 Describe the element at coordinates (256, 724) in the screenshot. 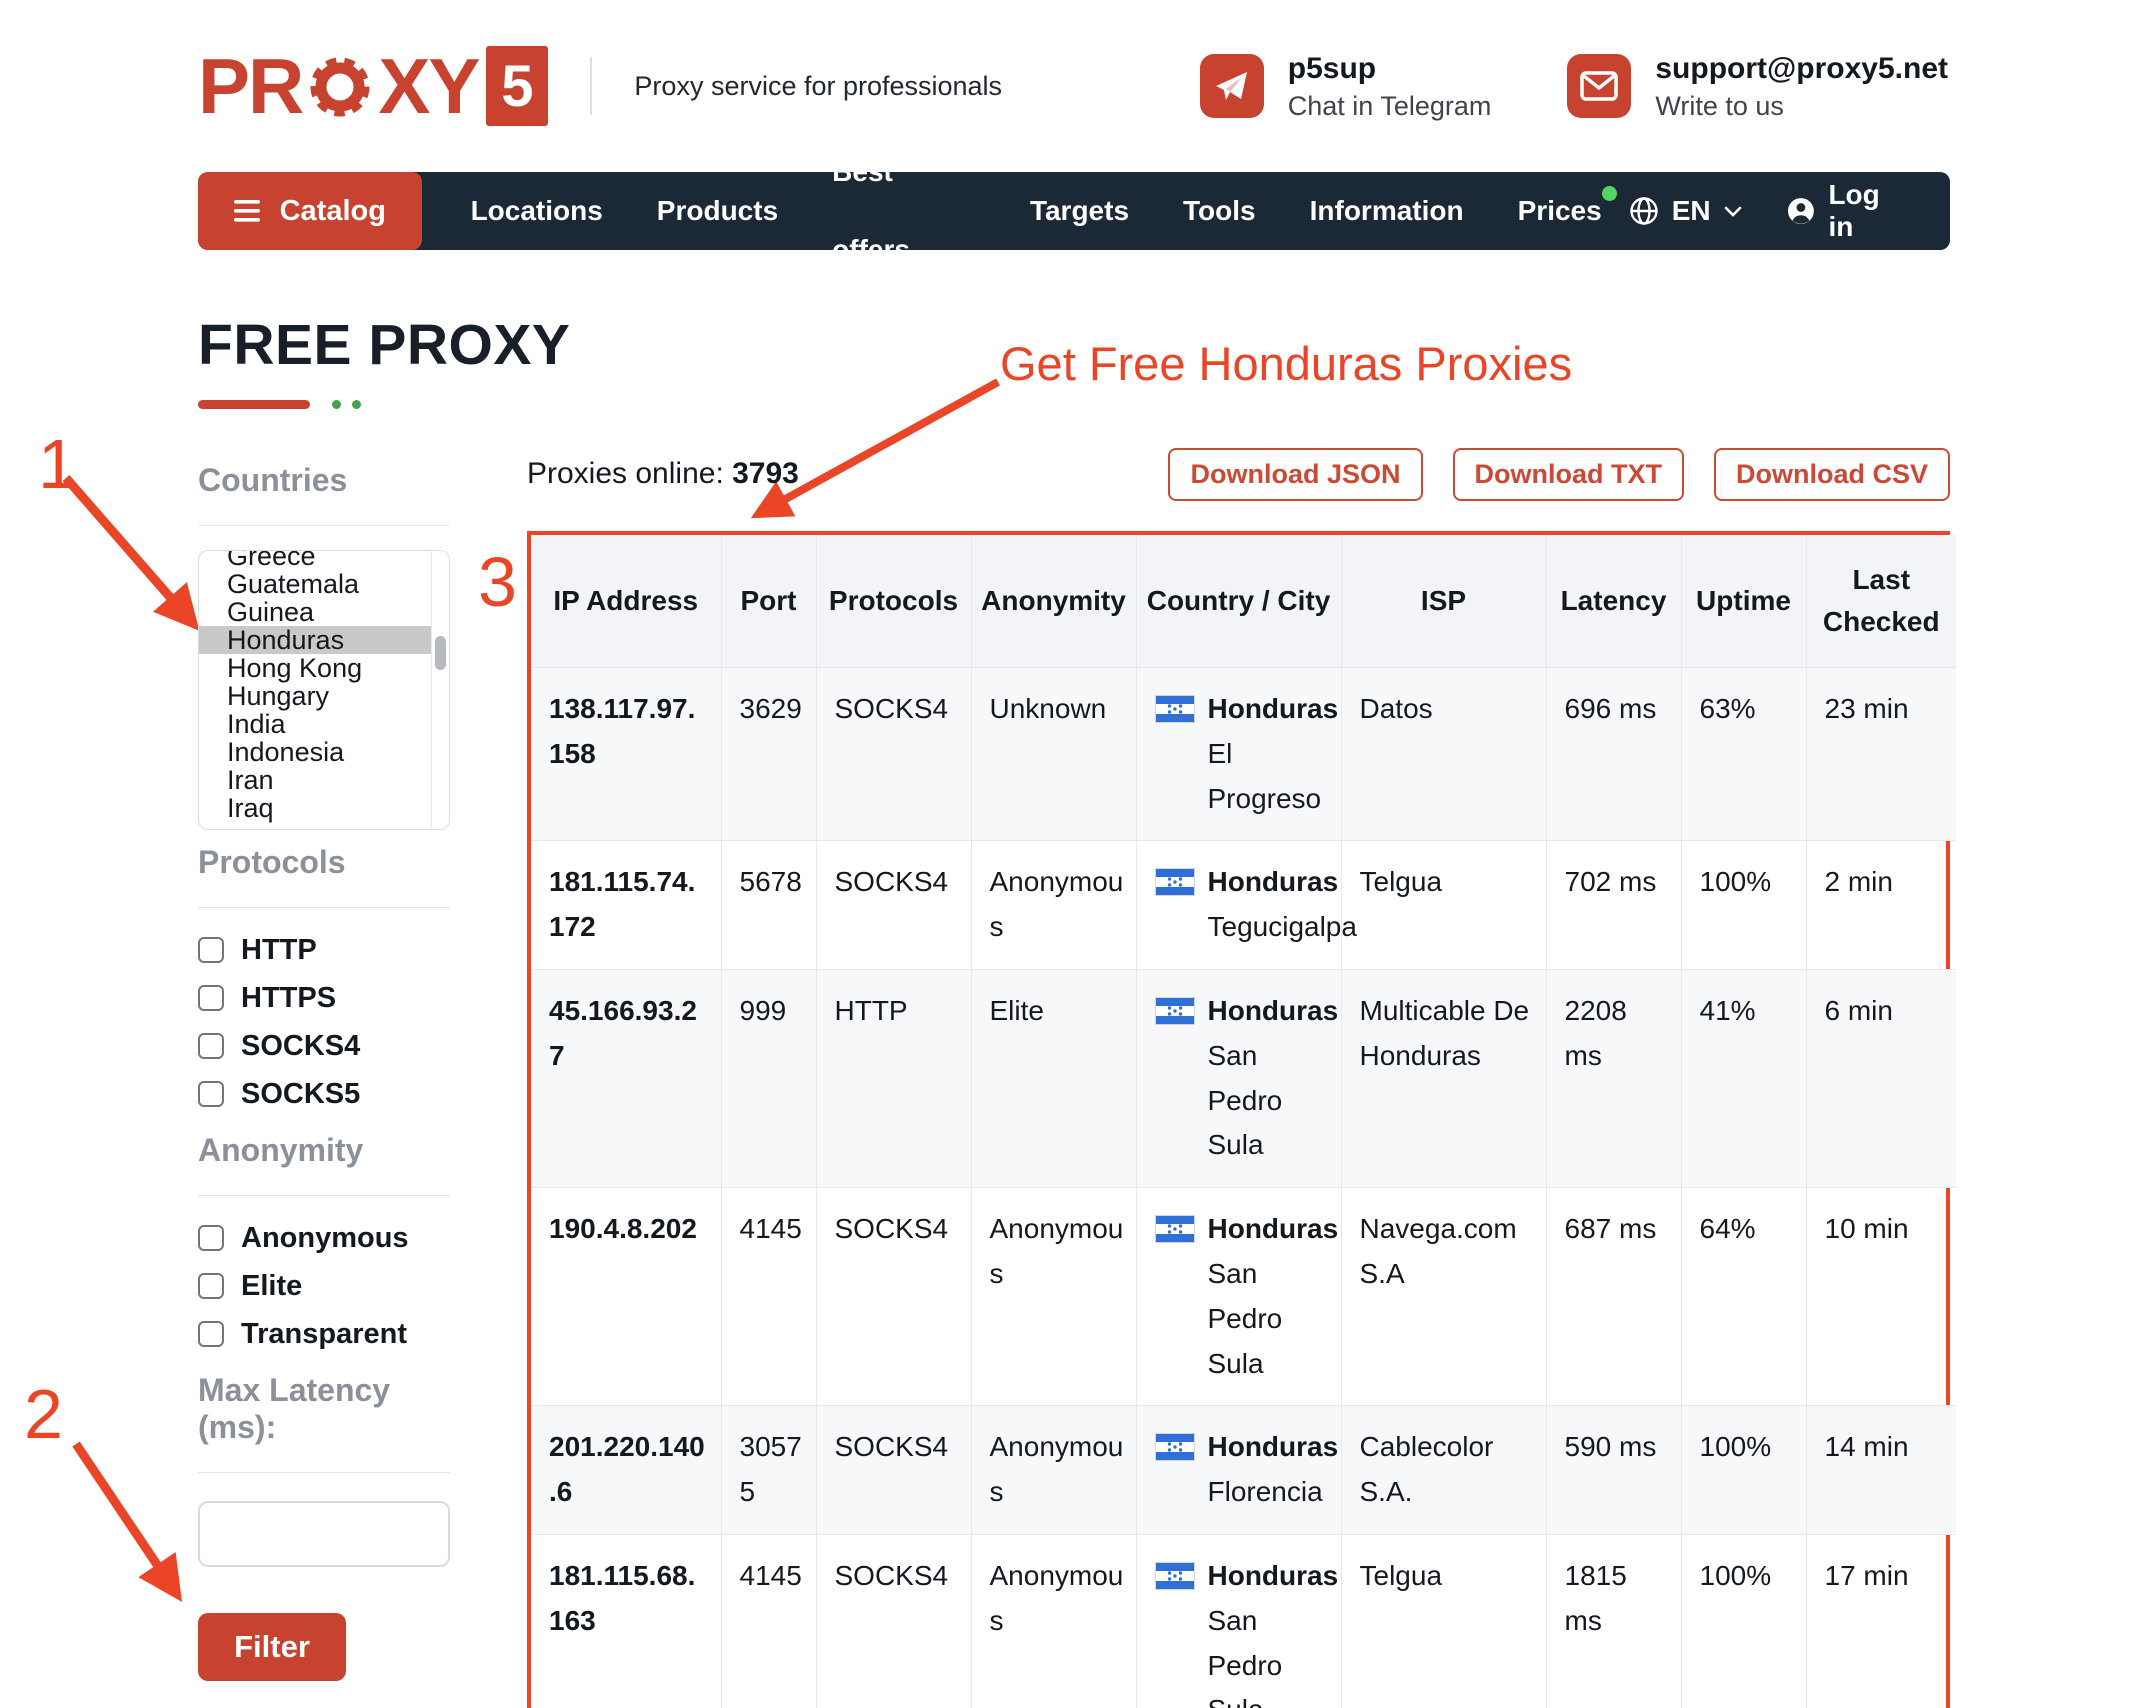

I see `country-option-india: India` at that location.